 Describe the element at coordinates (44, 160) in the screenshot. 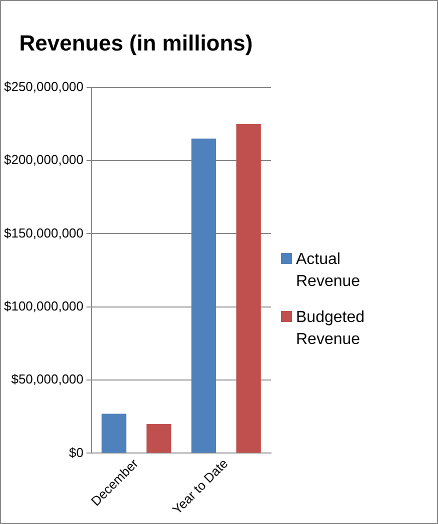

I see `y-tick-label: $200,000,000` at that location.